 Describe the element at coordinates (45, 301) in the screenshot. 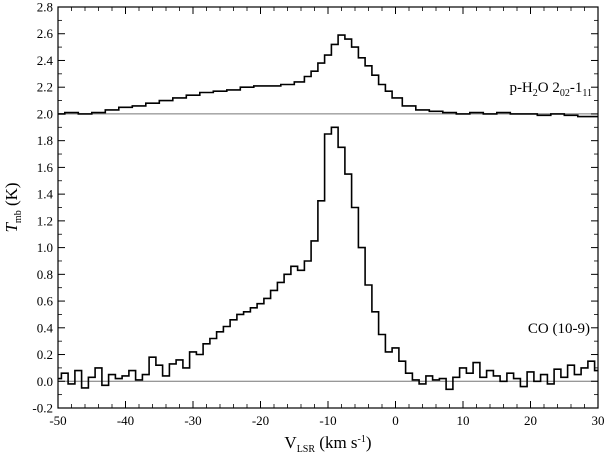

I see `y-tick-label: 0.6` at that location.